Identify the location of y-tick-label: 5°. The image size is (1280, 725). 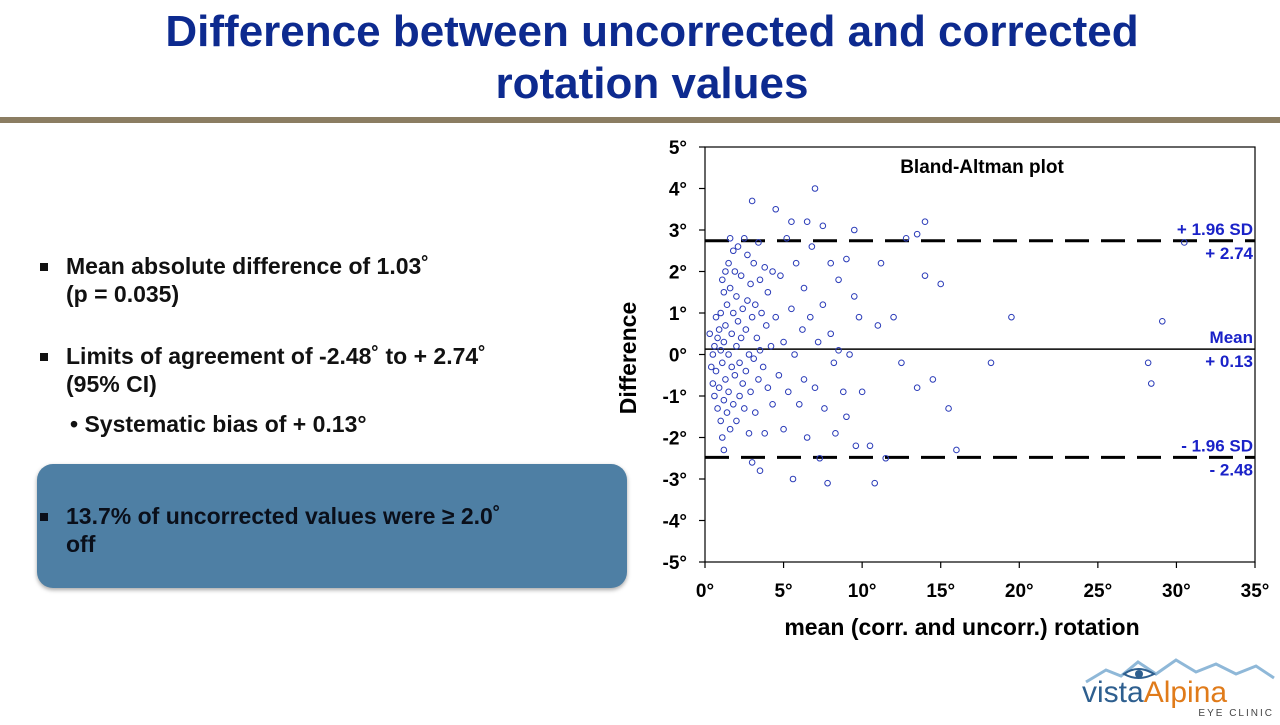
(678, 148).